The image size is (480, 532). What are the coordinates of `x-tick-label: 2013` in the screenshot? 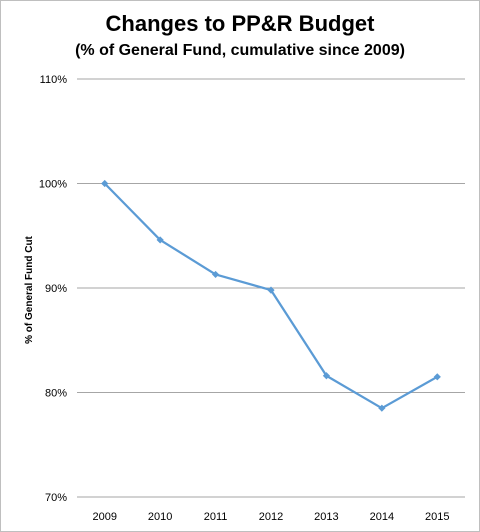 It's located at (326, 517).